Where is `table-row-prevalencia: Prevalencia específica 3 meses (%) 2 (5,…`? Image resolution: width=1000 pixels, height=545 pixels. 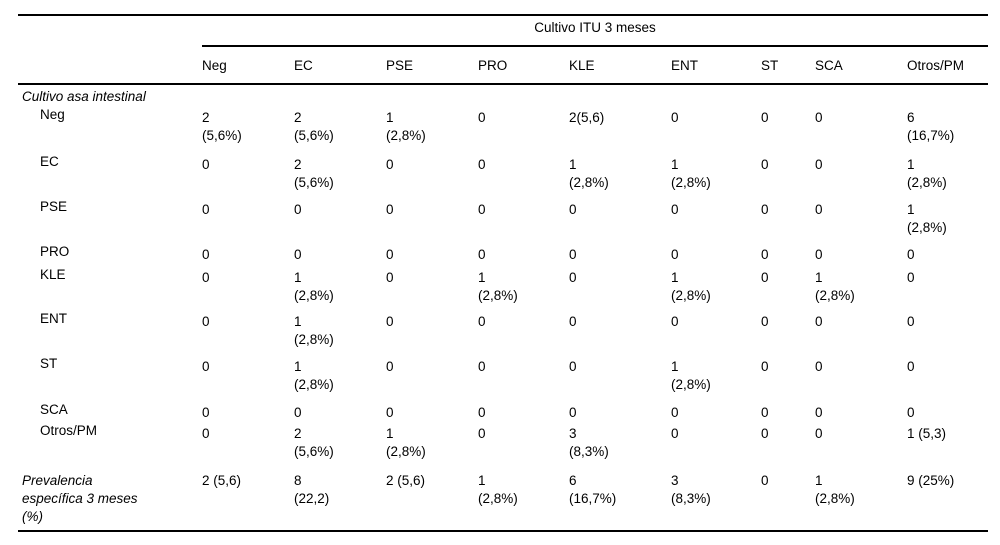
table-row-prevalencia: Prevalencia específica 3 meses (%) 2 (5,… is located at coordinates (503, 499).